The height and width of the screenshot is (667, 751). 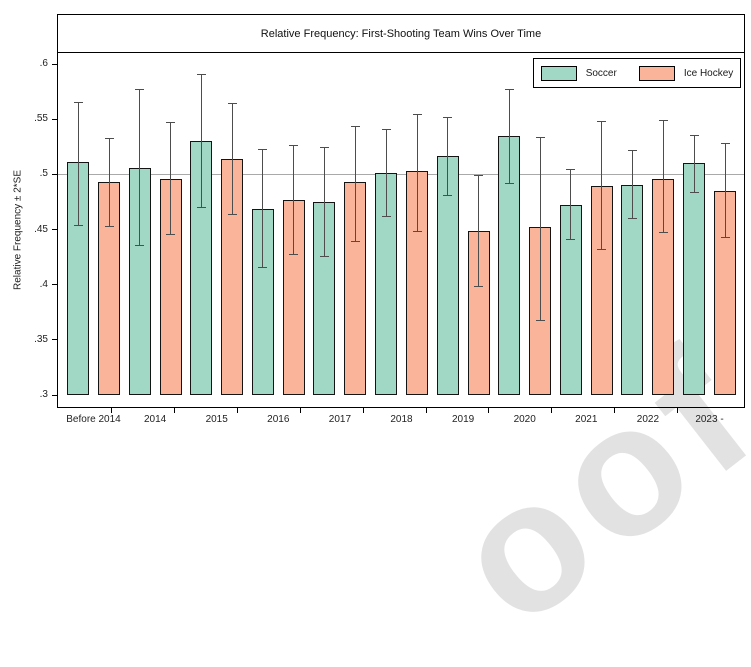 What do you see at coordinates (579, 73) in the screenshot?
I see `legend-entry-soccer: Soccer` at bounding box center [579, 73].